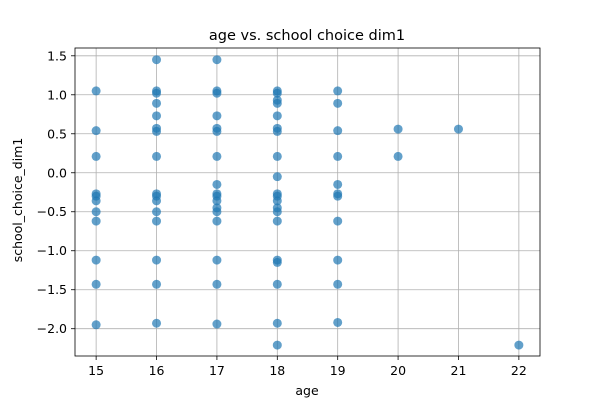 This screenshot has height=400, width=600. Describe the element at coordinates (157, 370) in the screenshot. I see `x-tick-label: 16` at that location.